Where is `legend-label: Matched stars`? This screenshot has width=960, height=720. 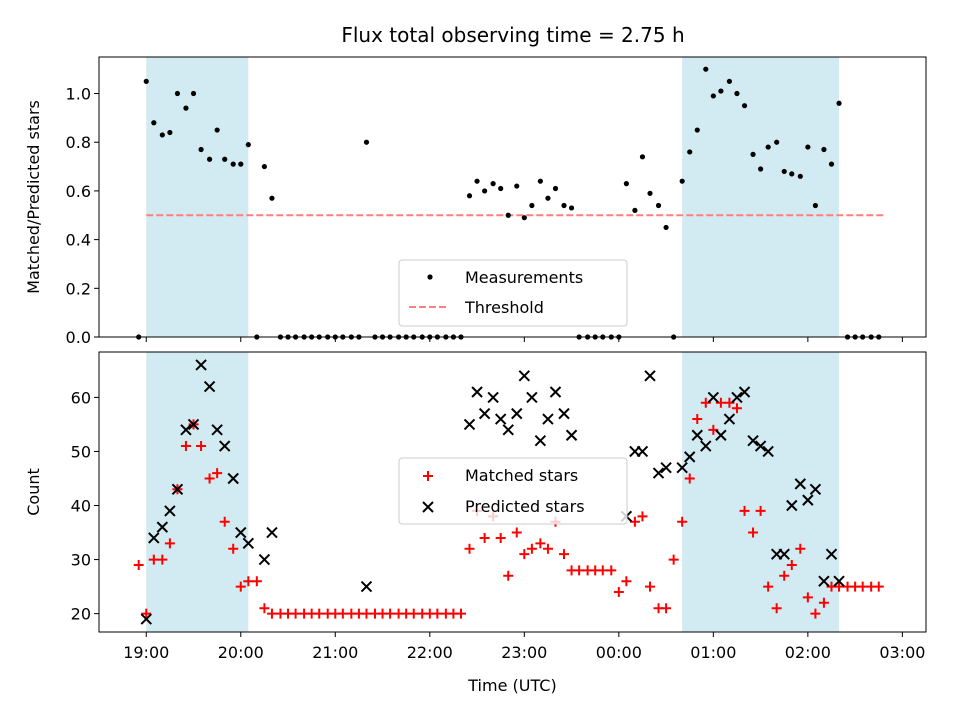 legend-label: Matched stars is located at coordinates (521, 475).